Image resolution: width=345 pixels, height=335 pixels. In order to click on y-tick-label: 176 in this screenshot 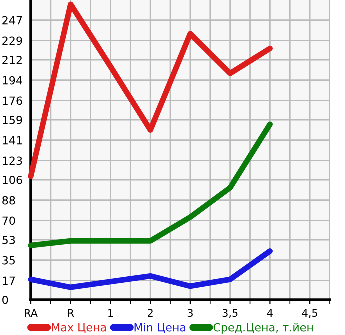, I will do `click(12, 101)`.